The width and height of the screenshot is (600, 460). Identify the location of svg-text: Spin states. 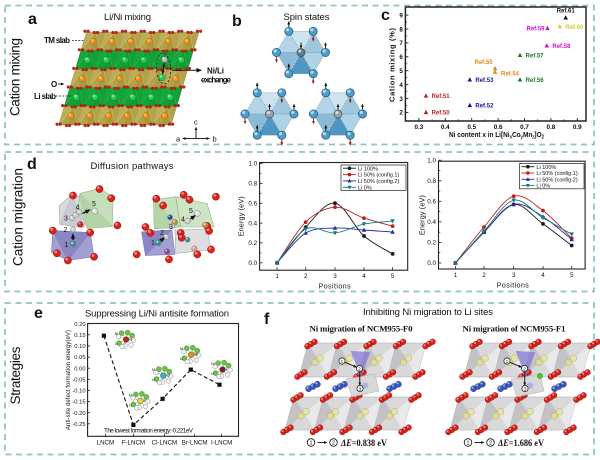
(307, 17).